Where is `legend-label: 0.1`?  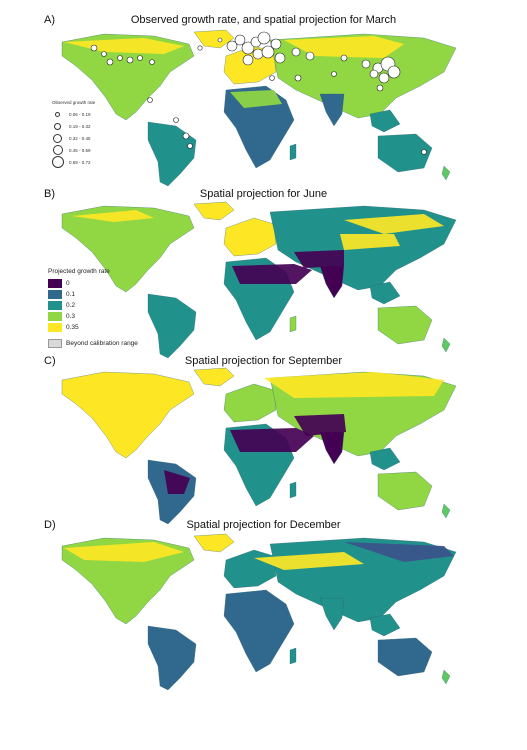 legend-label: 0.1 is located at coordinates (71, 294).